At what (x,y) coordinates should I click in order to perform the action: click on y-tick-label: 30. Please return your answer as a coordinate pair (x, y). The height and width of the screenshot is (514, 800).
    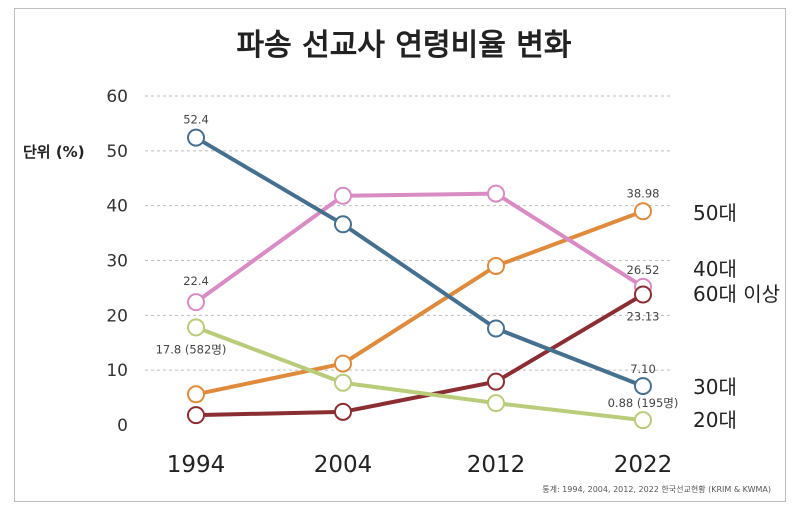
    Looking at the image, I should click on (117, 262).